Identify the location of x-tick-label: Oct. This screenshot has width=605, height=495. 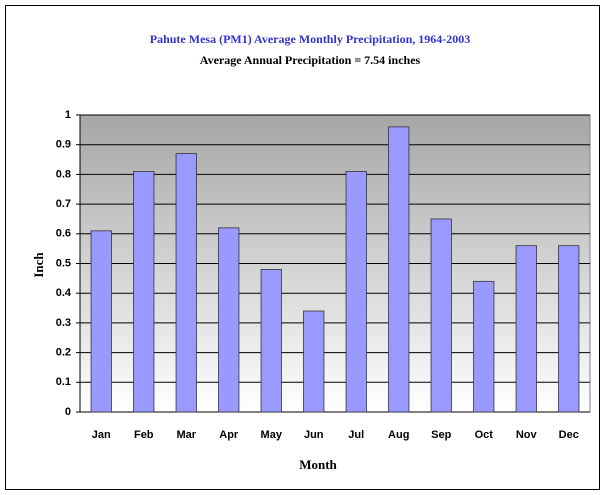
(484, 435).